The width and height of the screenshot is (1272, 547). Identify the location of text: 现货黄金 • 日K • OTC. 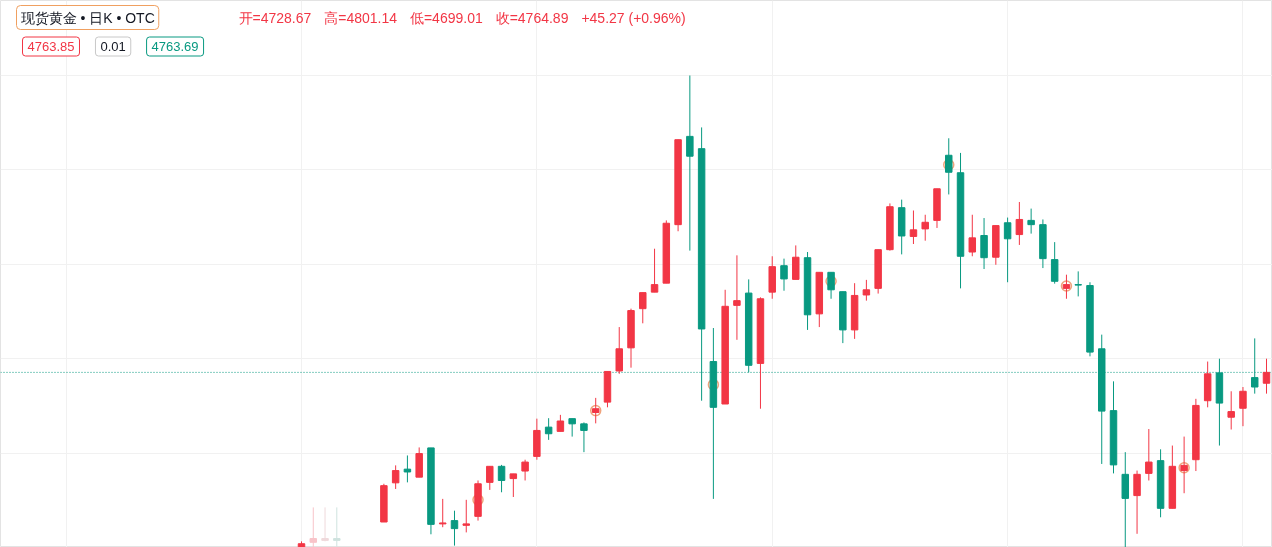
(87, 17).